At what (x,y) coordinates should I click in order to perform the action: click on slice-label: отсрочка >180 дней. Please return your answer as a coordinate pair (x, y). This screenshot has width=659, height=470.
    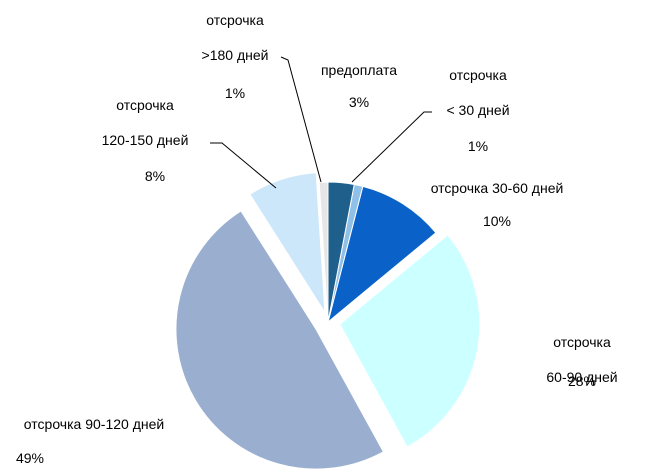
    Looking at the image, I should click on (235, 37).